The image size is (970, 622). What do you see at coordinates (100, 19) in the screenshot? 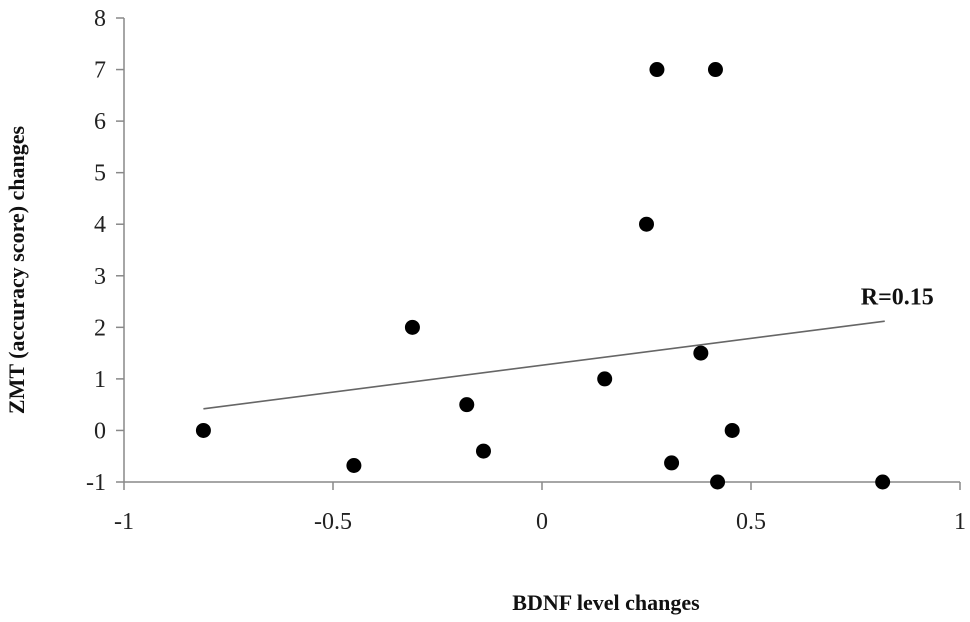
I see `y-tick-label: 8` at bounding box center [100, 19].